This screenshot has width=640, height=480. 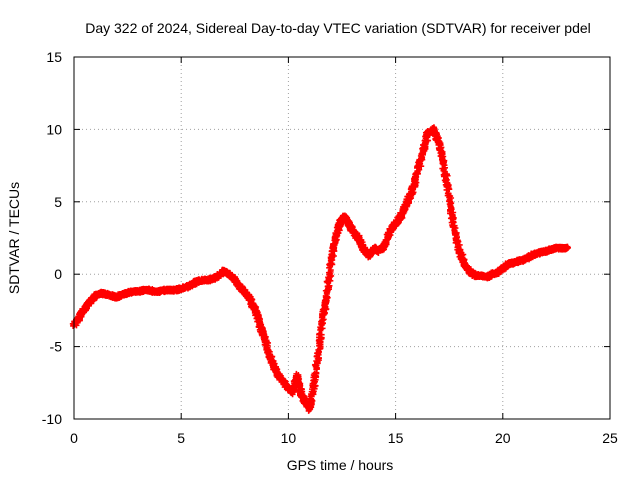 I want to click on x-tick-labels: 0 5 10 15 20 25, so click(x=344, y=438).